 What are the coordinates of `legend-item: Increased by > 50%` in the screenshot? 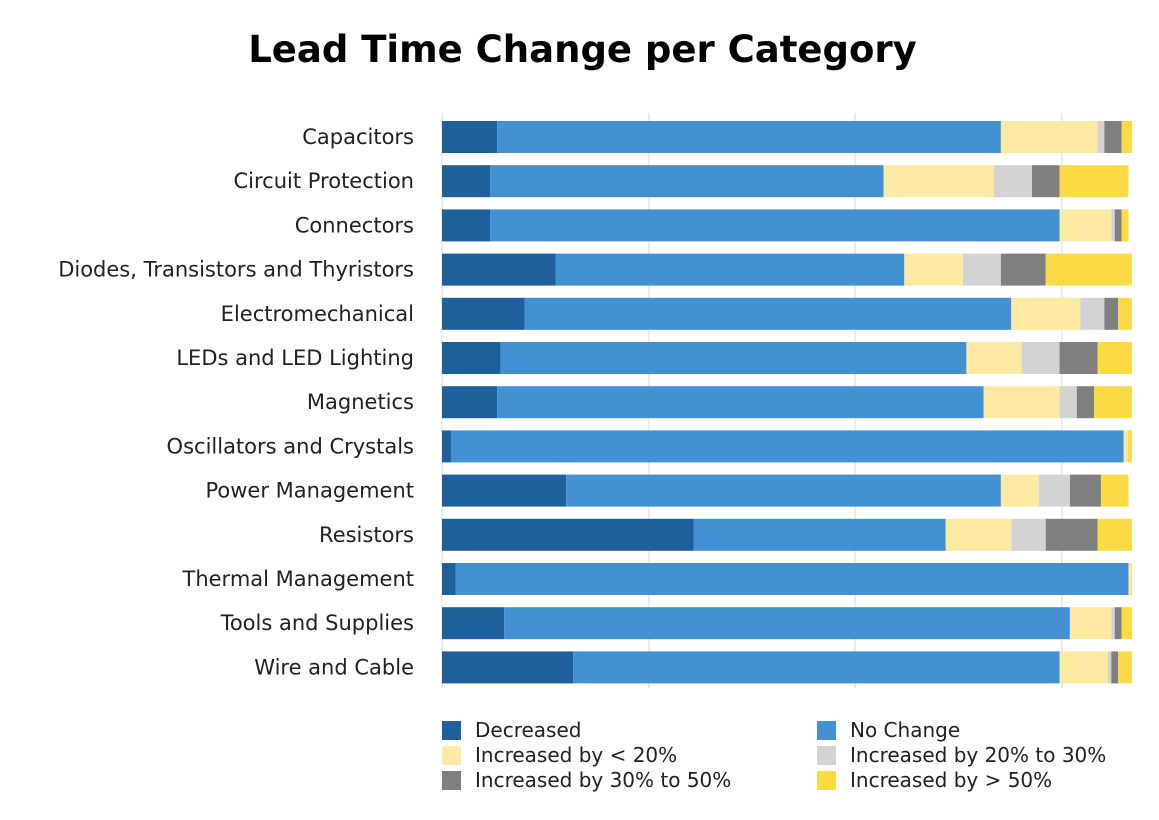 It's located at (934, 780).